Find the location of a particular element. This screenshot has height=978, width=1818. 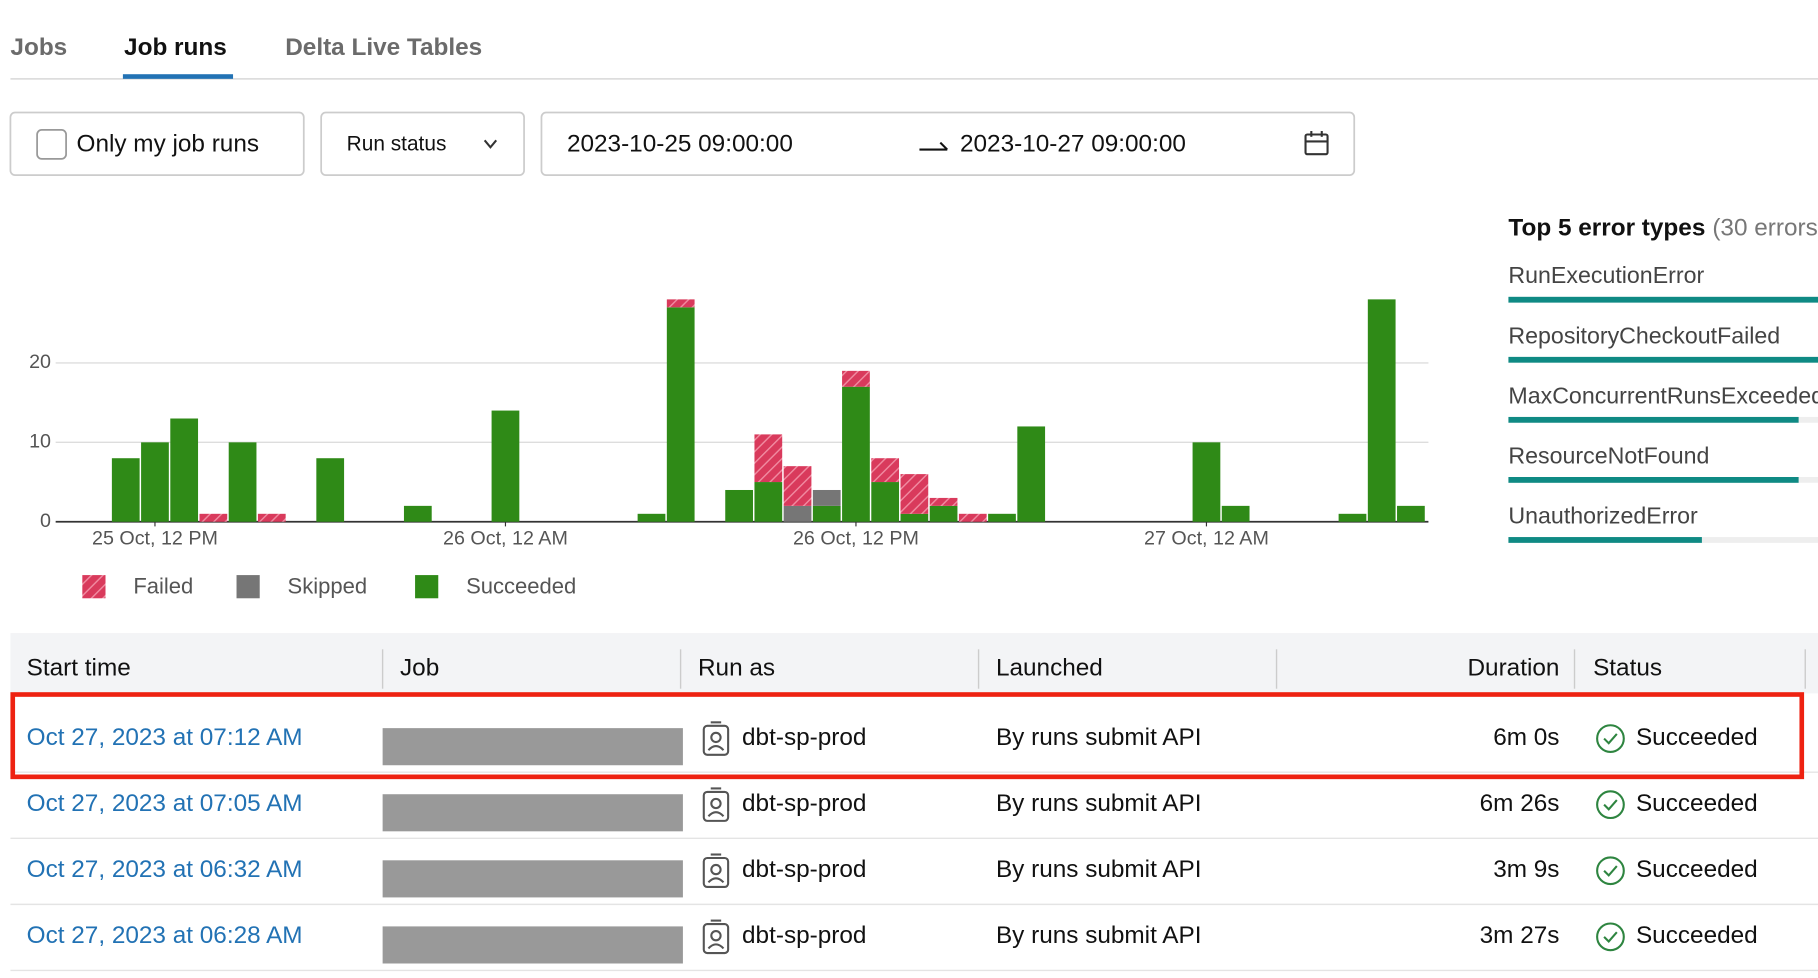

status-dropdown is located at coordinates (422, 143).